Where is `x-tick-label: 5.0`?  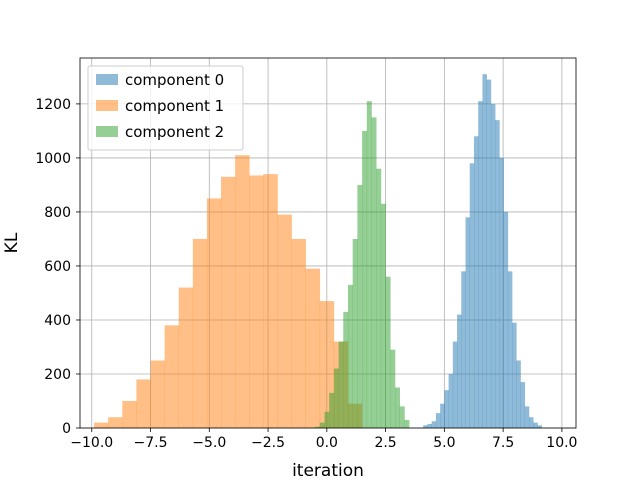 x-tick-label: 5.0 is located at coordinates (444, 443).